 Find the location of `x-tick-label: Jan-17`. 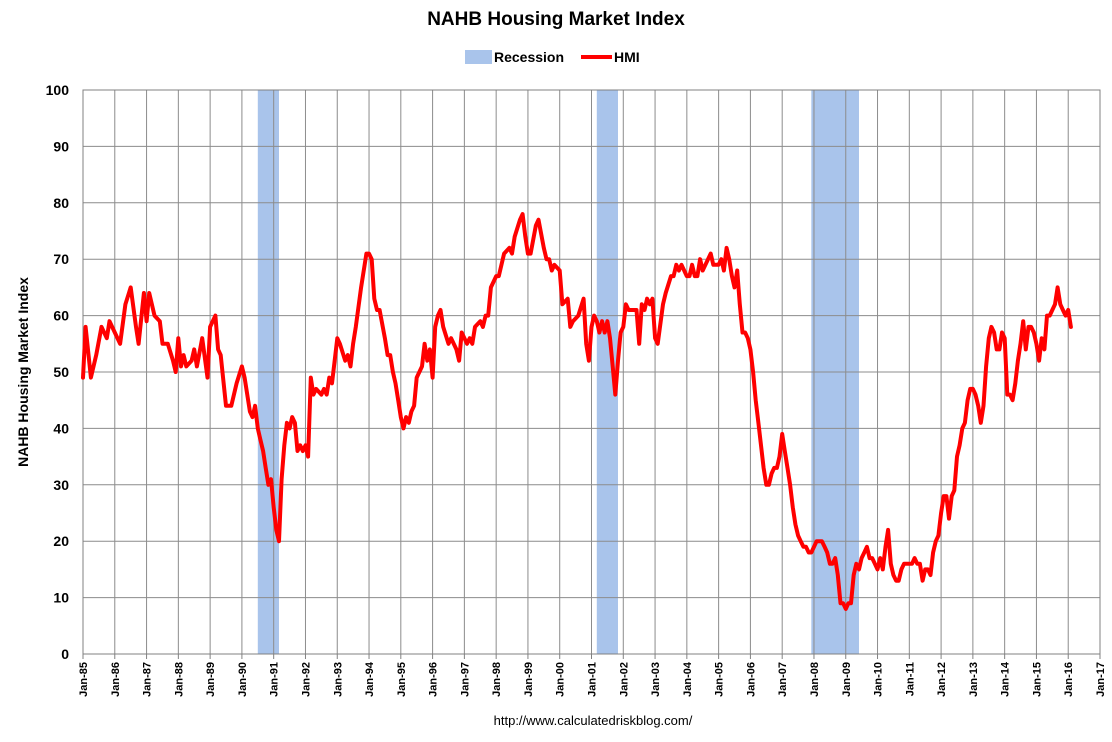

x-tick-label: Jan-17 is located at coordinates (1101, 679).